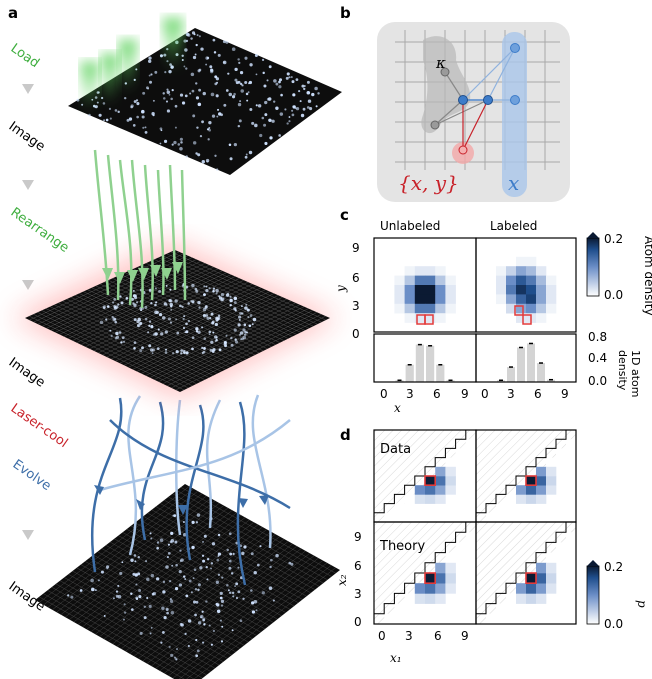 The width and height of the screenshot is (652, 679). What do you see at coordinates (515, 48) in the screenshot?
I see `node-column-top` at bounding box center [515, 48].